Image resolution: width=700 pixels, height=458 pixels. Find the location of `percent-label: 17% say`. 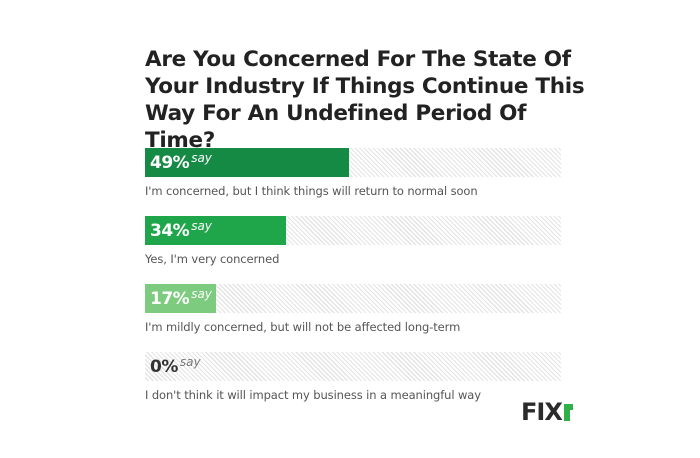

percent-label: 17% say is located at coordinates (181, 298).